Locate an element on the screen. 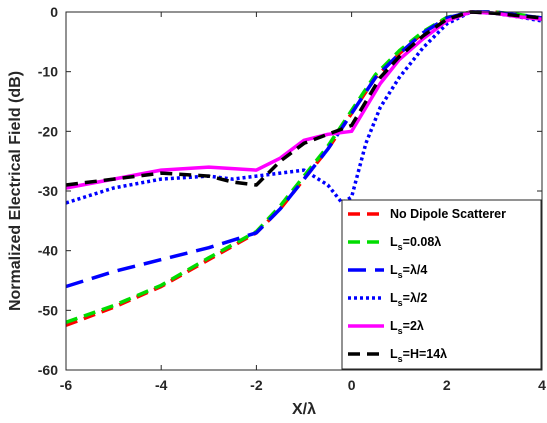 The width and height of the screenshot is (547, 423). x-axis-title: X/λ is located at coordinates (304, 409).